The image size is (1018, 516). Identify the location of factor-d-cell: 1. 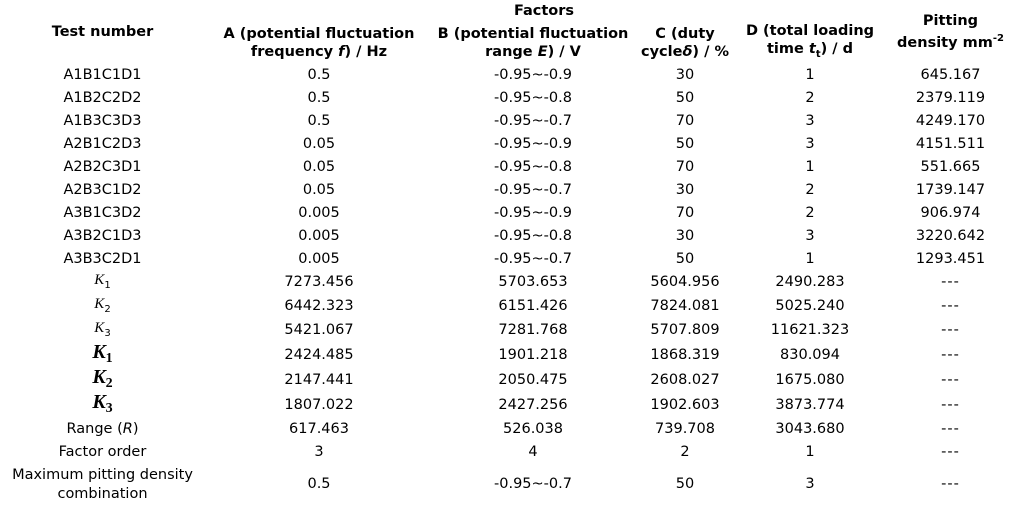
(810, 167).